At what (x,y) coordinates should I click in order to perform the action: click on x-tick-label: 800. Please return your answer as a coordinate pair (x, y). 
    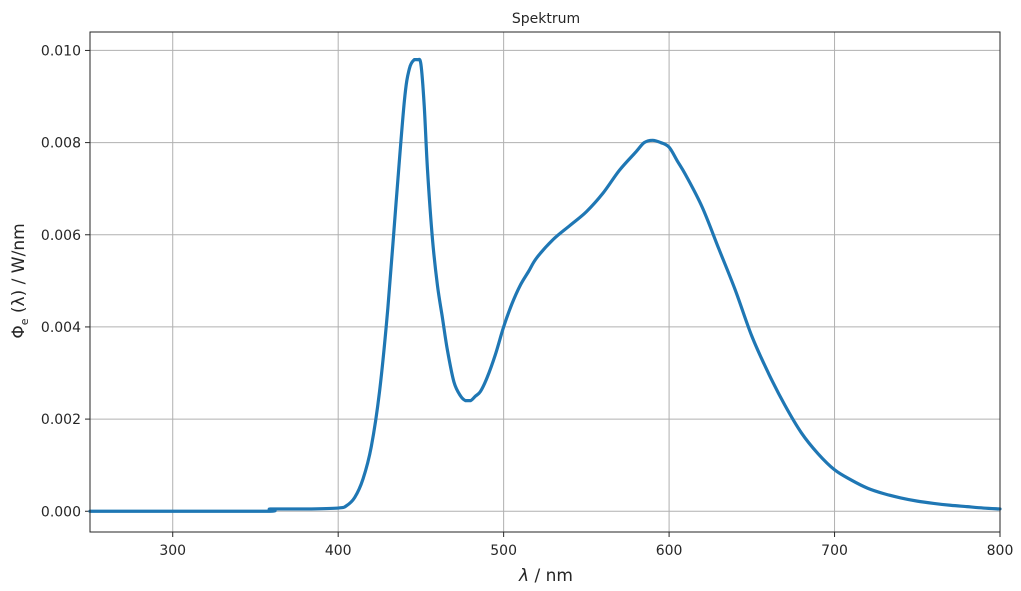
    Looking at the image, I should click on (1000, 551).